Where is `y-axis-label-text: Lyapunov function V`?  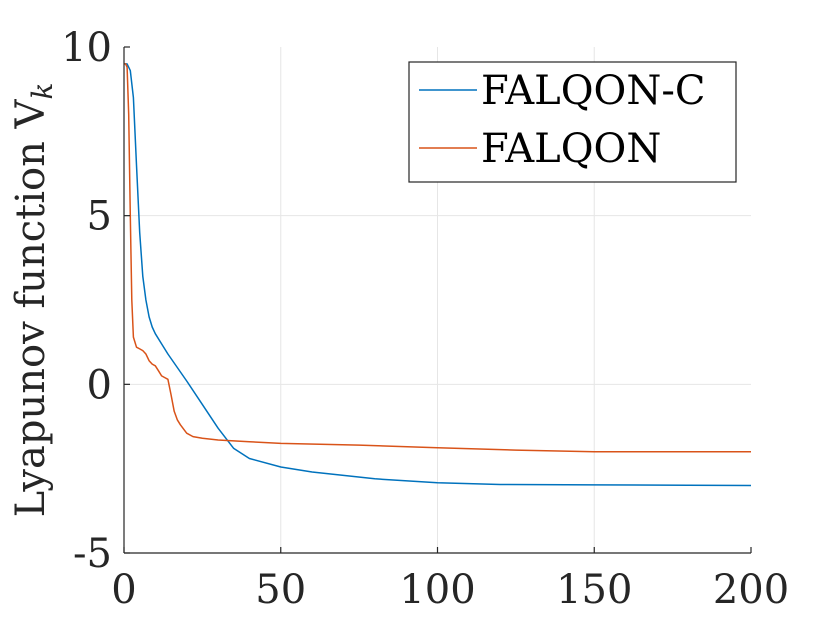
y-axis-label-text: Lyapunov function V is located at coordinates (31, 307).